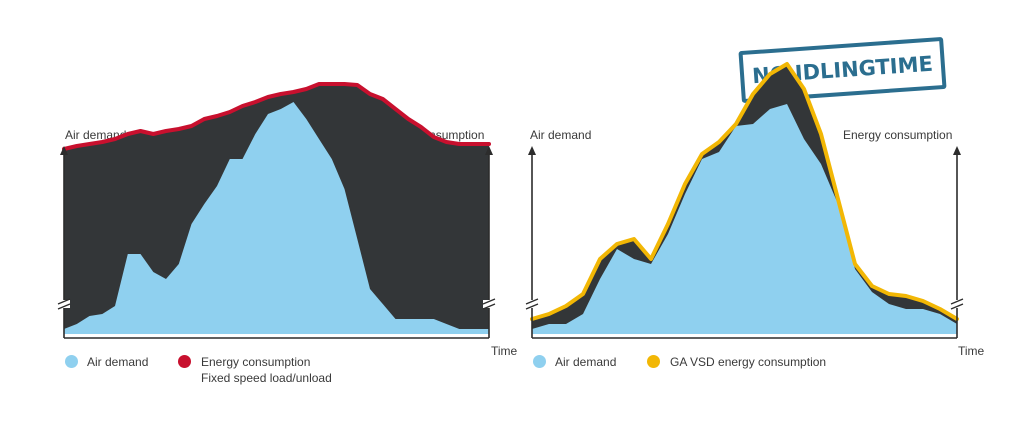 This screenshot has width=1024, height=431. Describe the element at coordinates (957, 150) in the screenshot. I see `right-y2-axis-arrow` at that location.